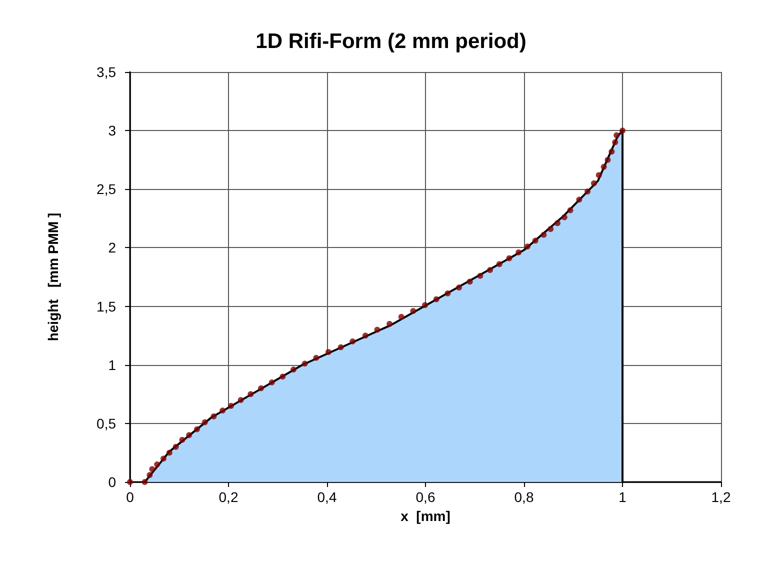 The height and width of the screenshot is (565, 782). Describe the element at coordinates (425, 516) in the screenshot. I see `x-axis-title: x [mm]` at that location.